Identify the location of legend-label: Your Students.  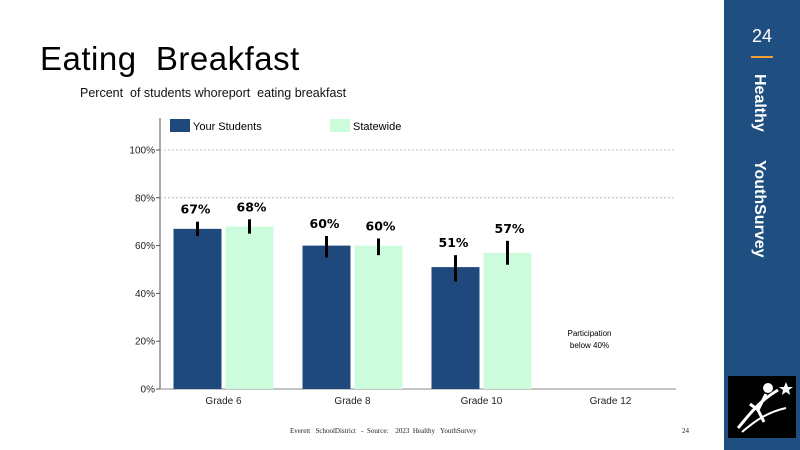
(227, 127).